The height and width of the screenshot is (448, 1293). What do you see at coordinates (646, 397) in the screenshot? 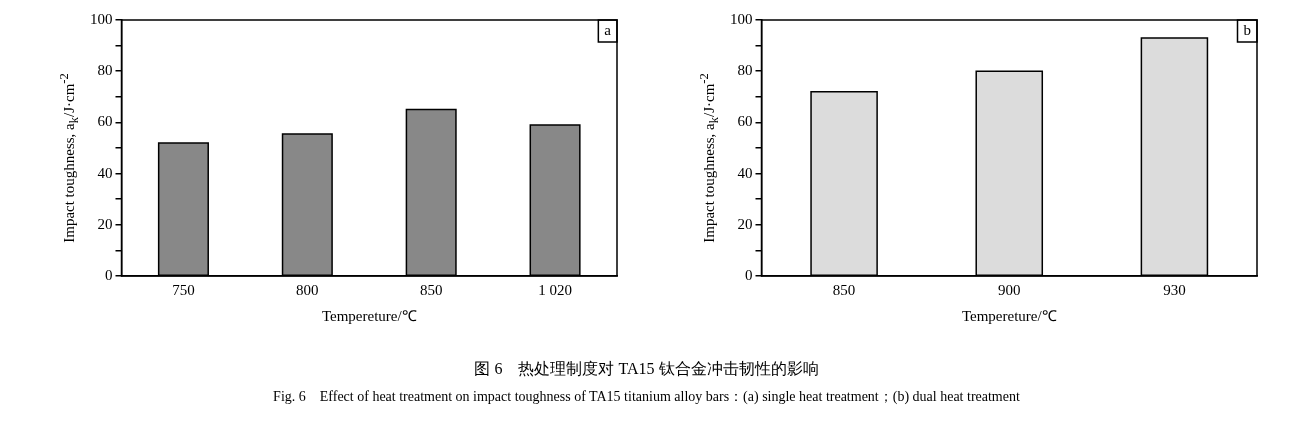
I see `caption: Fig. 6 Effect of heat treatment on impact toughness of TA15 titanium alloy bars：(a) single heat treatment；(b) dual heat treatment` at bounding box center [646, 397].